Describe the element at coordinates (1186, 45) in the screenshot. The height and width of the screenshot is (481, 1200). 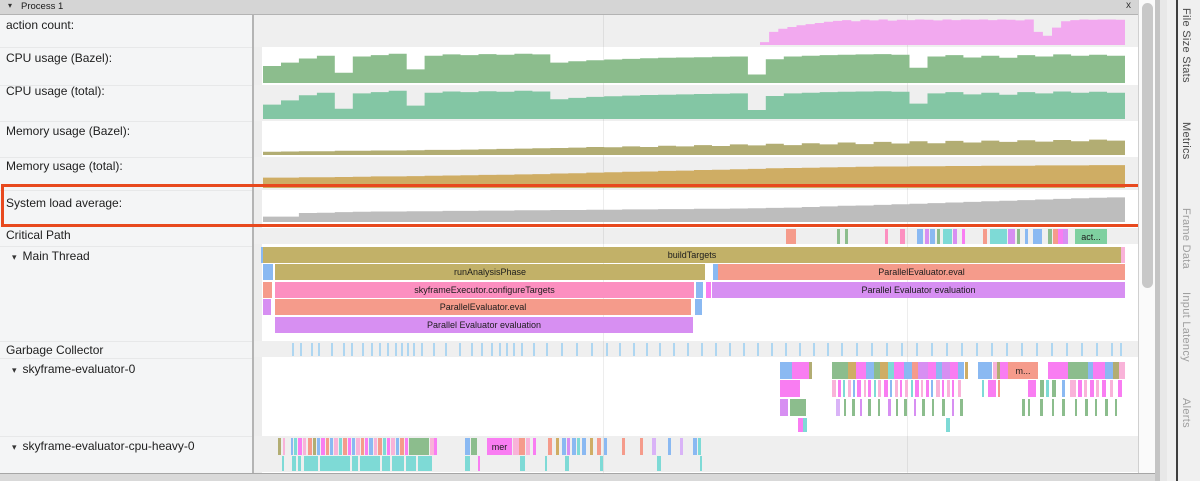
I see `tab-file-size-stats: File Size Stats` at that location.